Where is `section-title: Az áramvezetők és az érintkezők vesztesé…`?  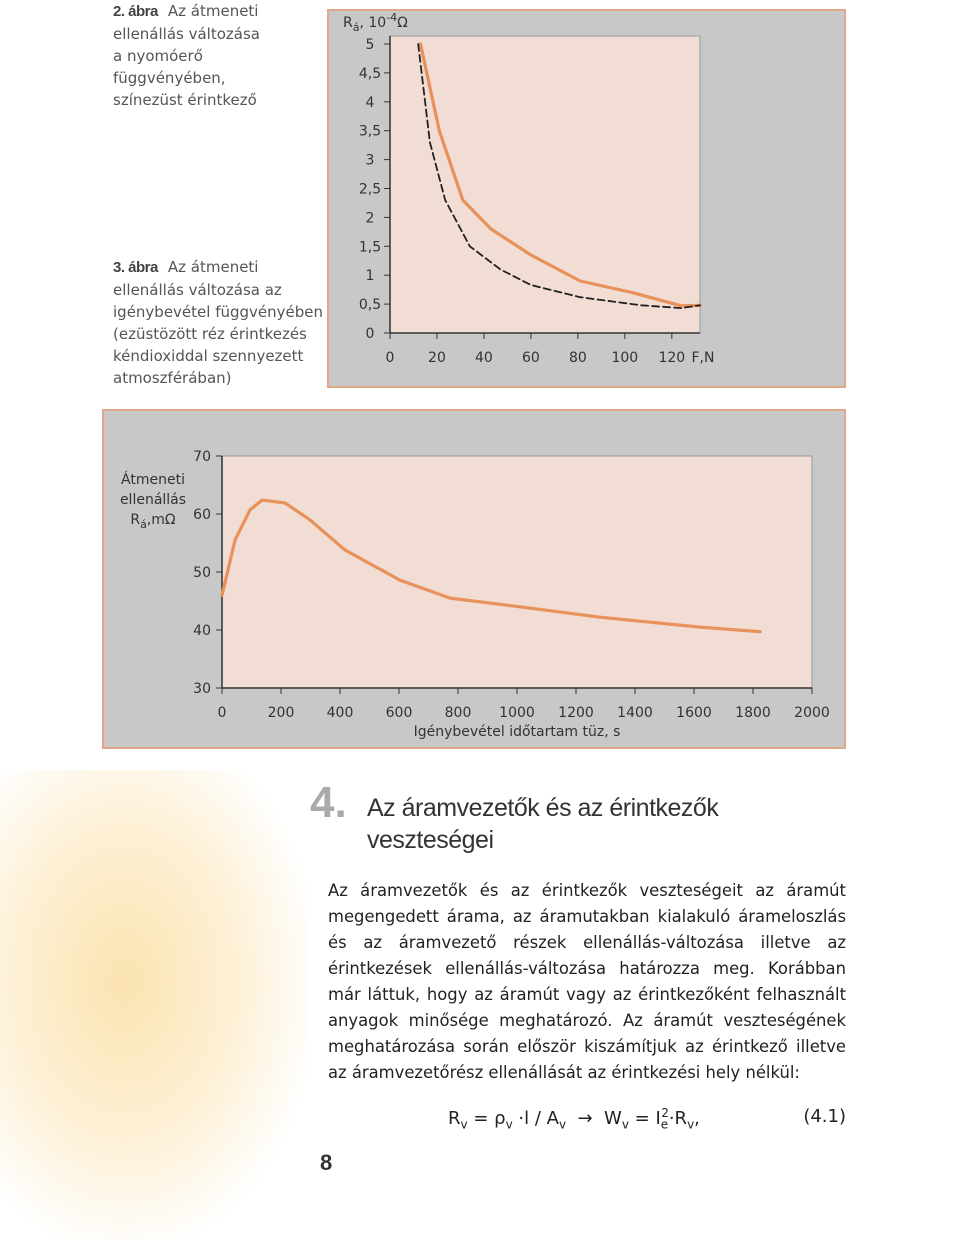 section-title: Az áramvezetők és az érintkezők vesztesé… is located at coordinates (543, 824).